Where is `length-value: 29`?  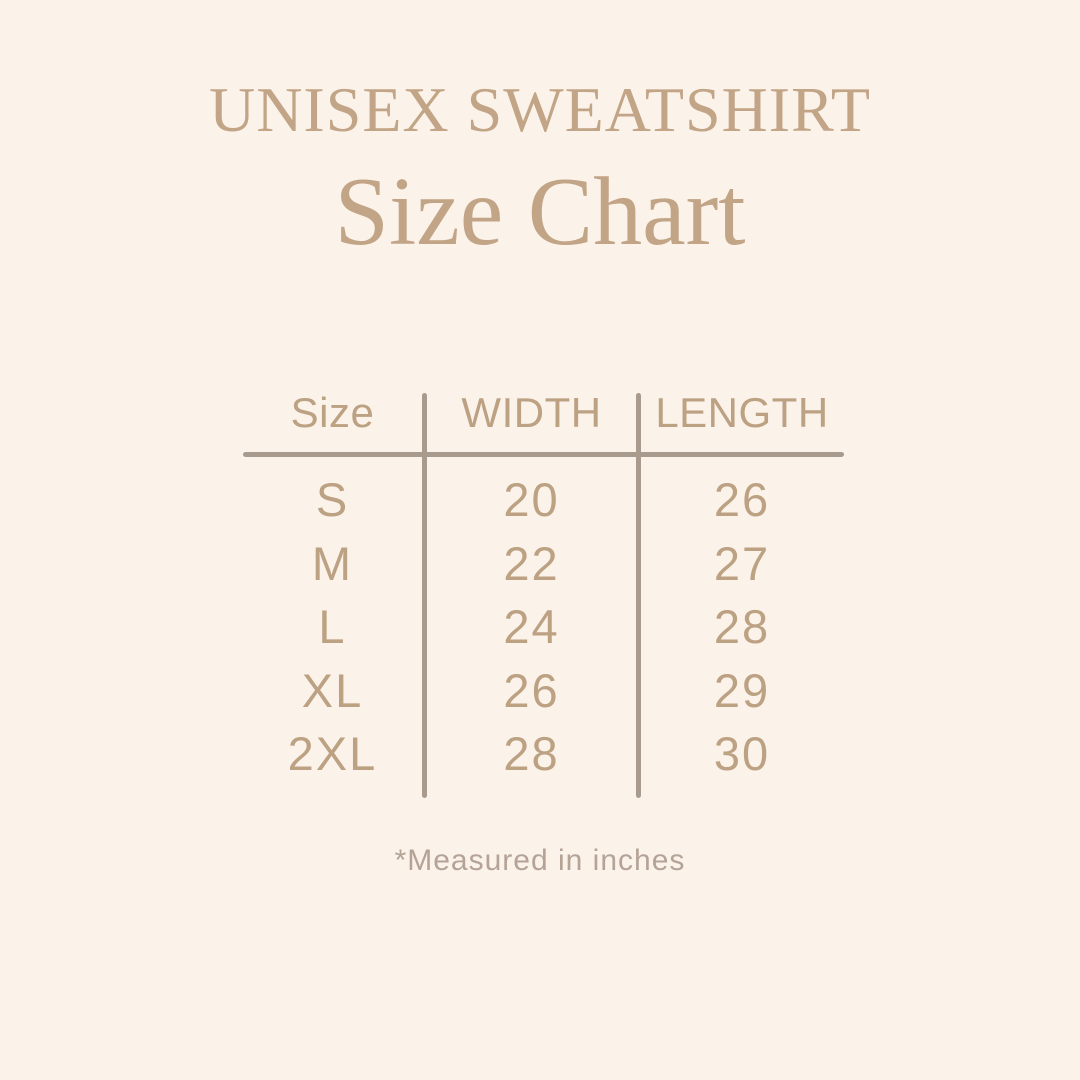
length-value: 29 is located at coordinates (742, 690).